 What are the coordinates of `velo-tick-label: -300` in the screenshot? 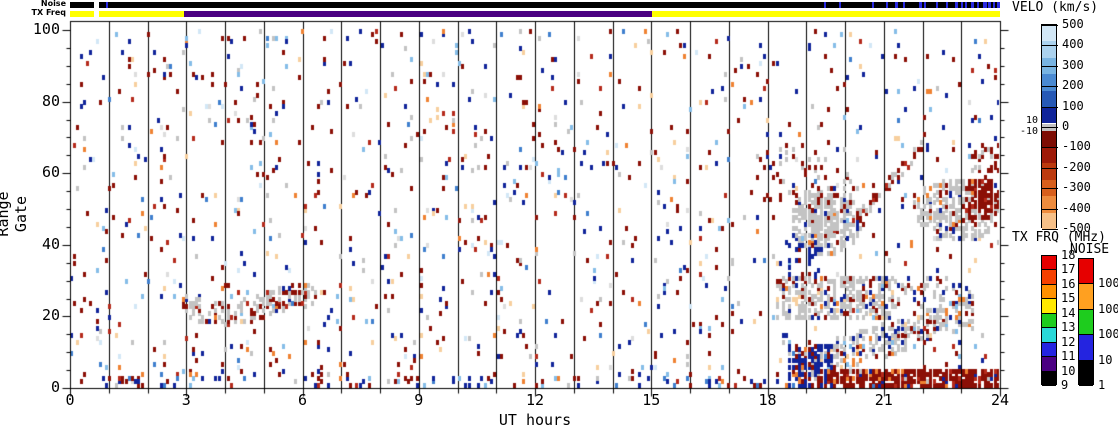 It's located at (1076, 187).